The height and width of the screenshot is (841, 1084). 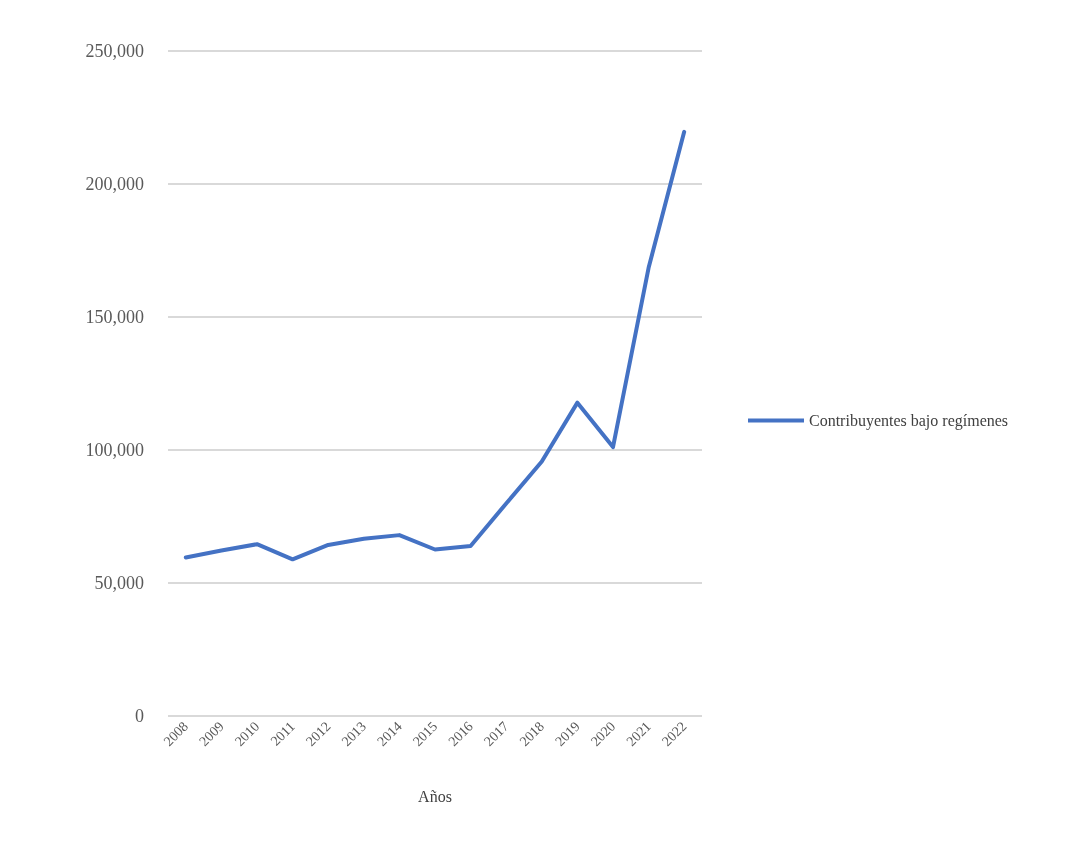 What do you see at coordinates (114, 317) in the screenshot?
I see `y-tick-label: 150,000` at bounding box center [114, 317].